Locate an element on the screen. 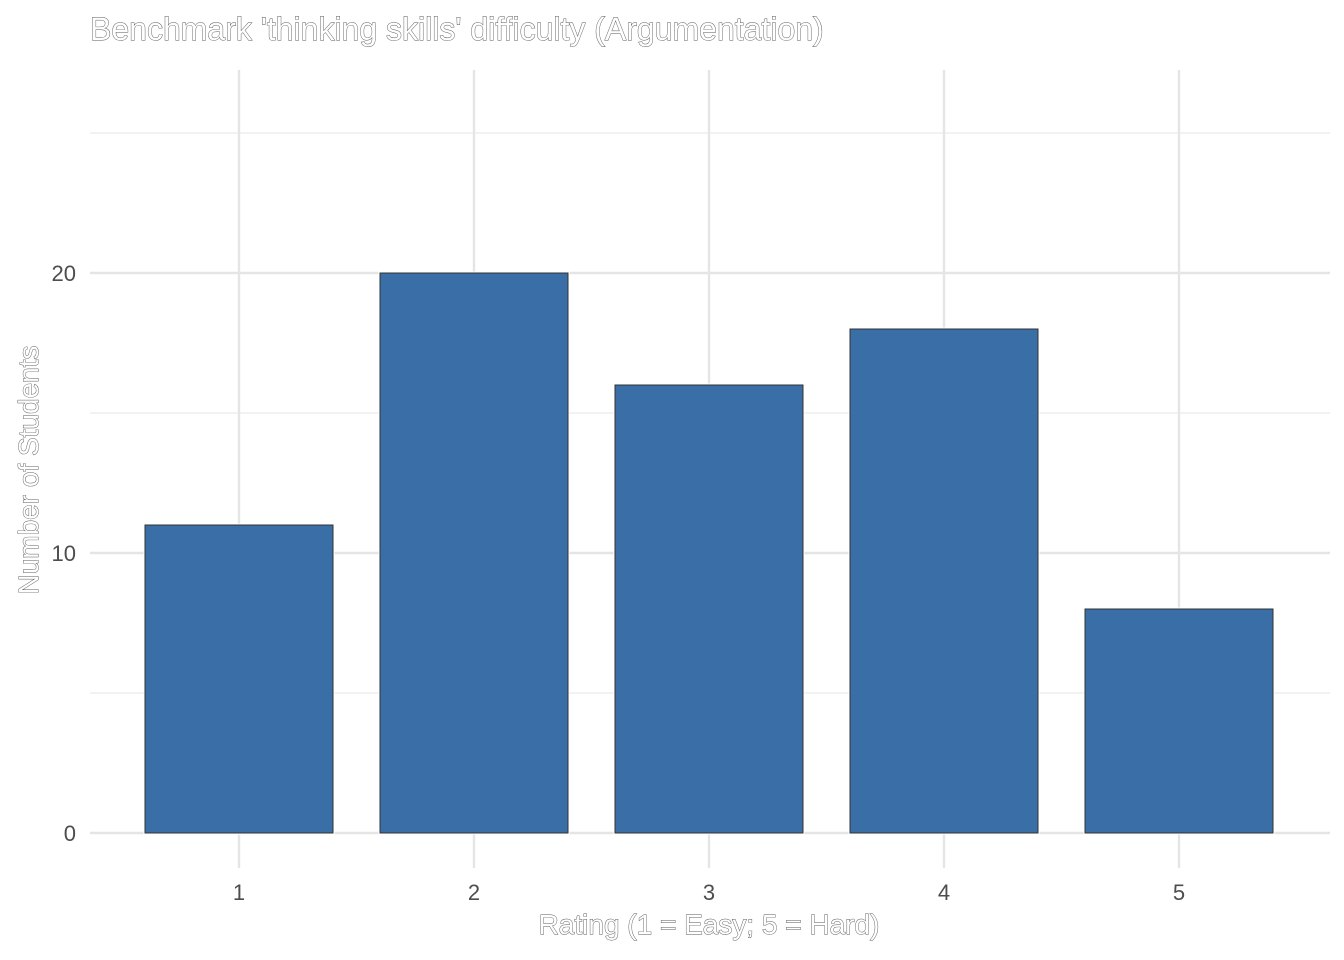  y-tick-label: 10 is located at coordinates (64, 553).